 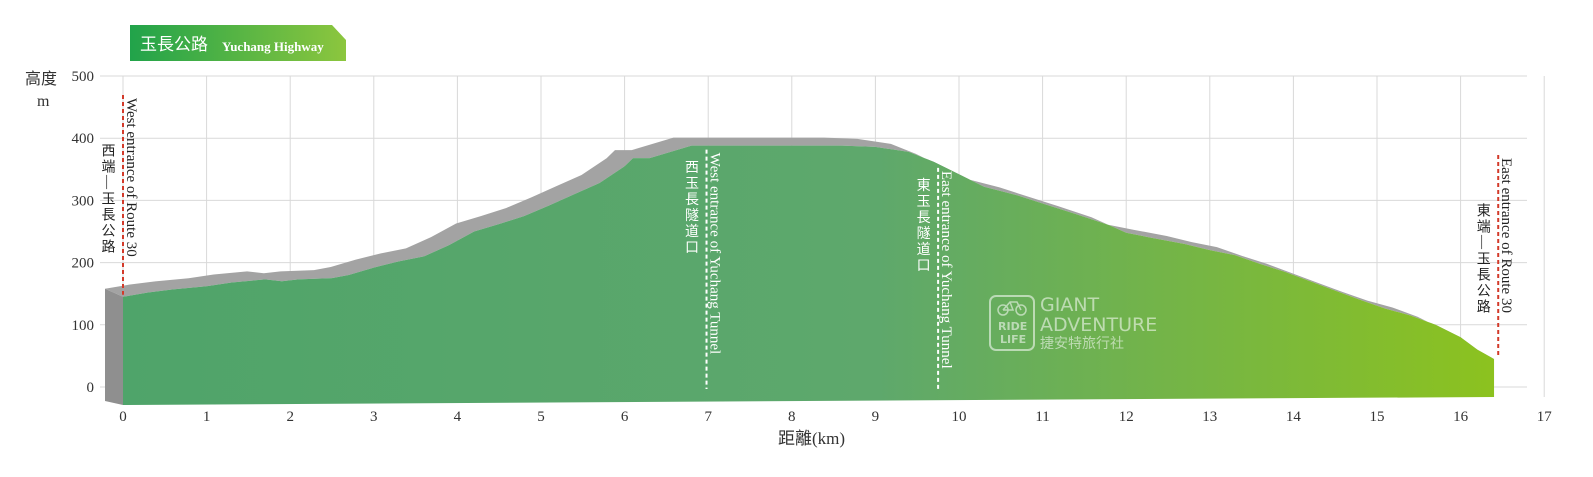 I want to click on x-axis-label: 距離(km), so click(x=811, y=438).